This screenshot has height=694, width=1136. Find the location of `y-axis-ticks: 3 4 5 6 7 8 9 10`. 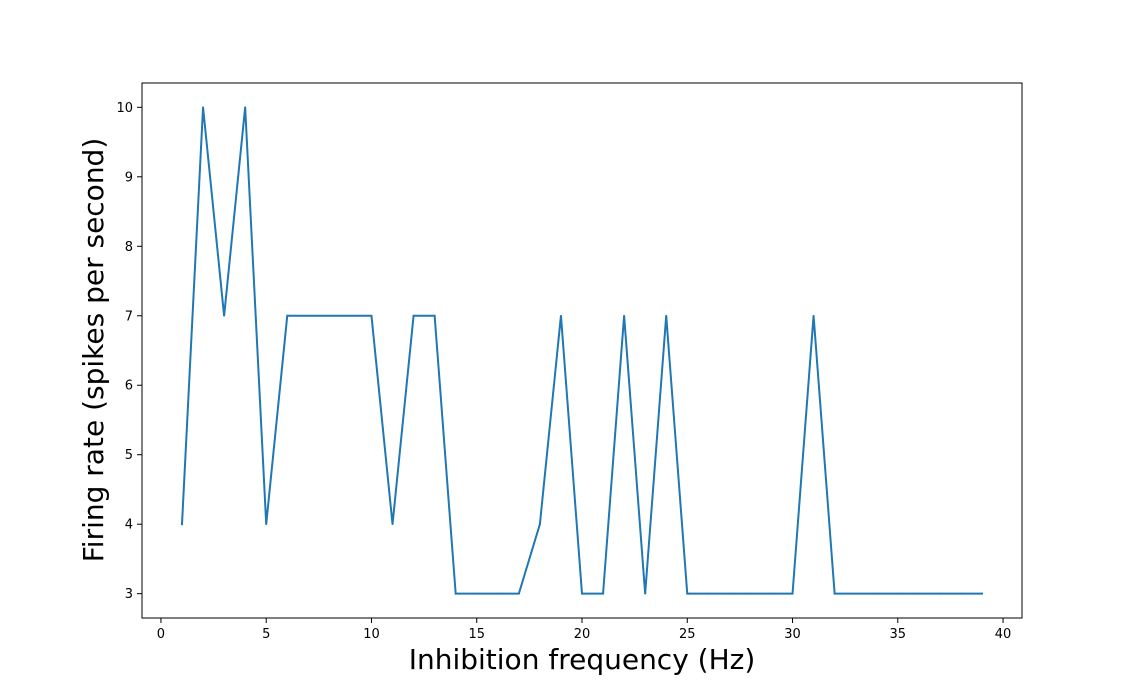

y-axis-ticks: 3 4 5 6 7 8 9 10 is located at coordinates (129, 351).